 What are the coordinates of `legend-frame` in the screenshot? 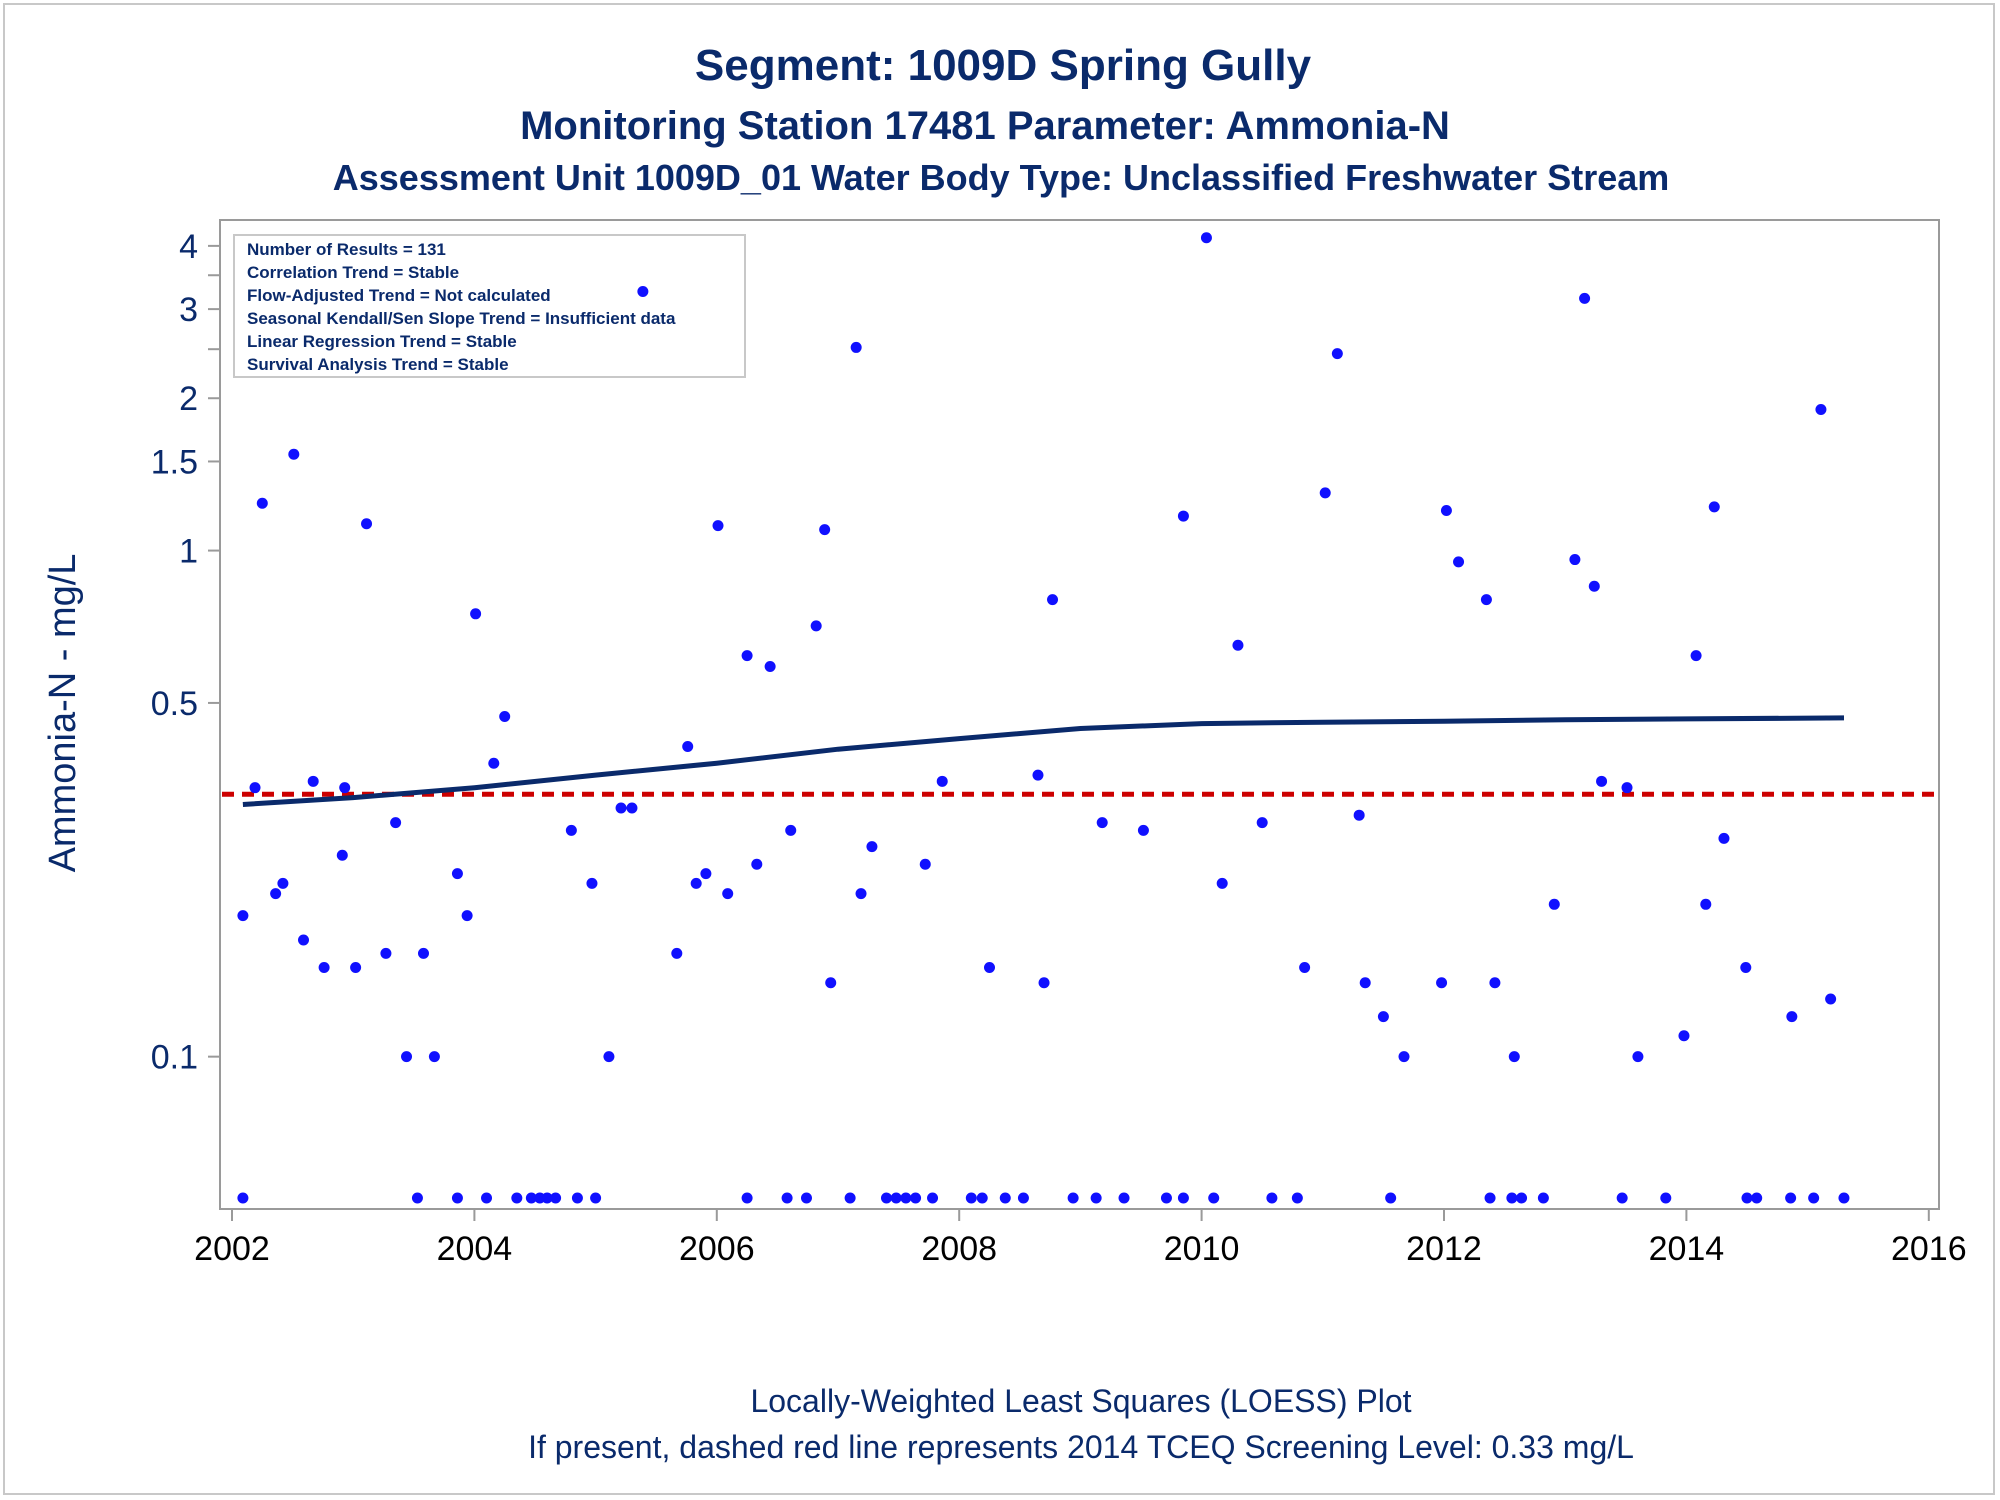 It's located at (489, 306).